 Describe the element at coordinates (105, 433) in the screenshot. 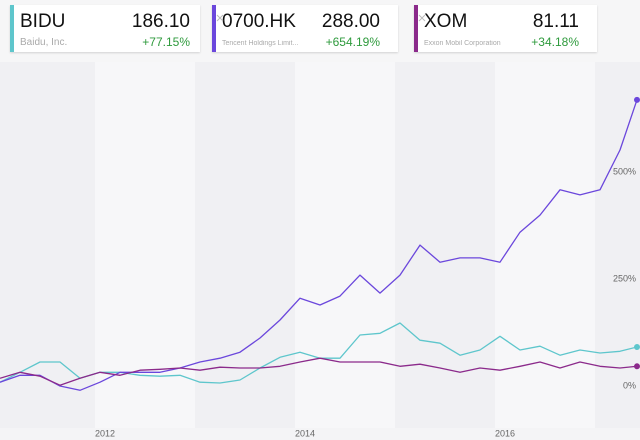

I see `x-tick-label: 2012` at that location.